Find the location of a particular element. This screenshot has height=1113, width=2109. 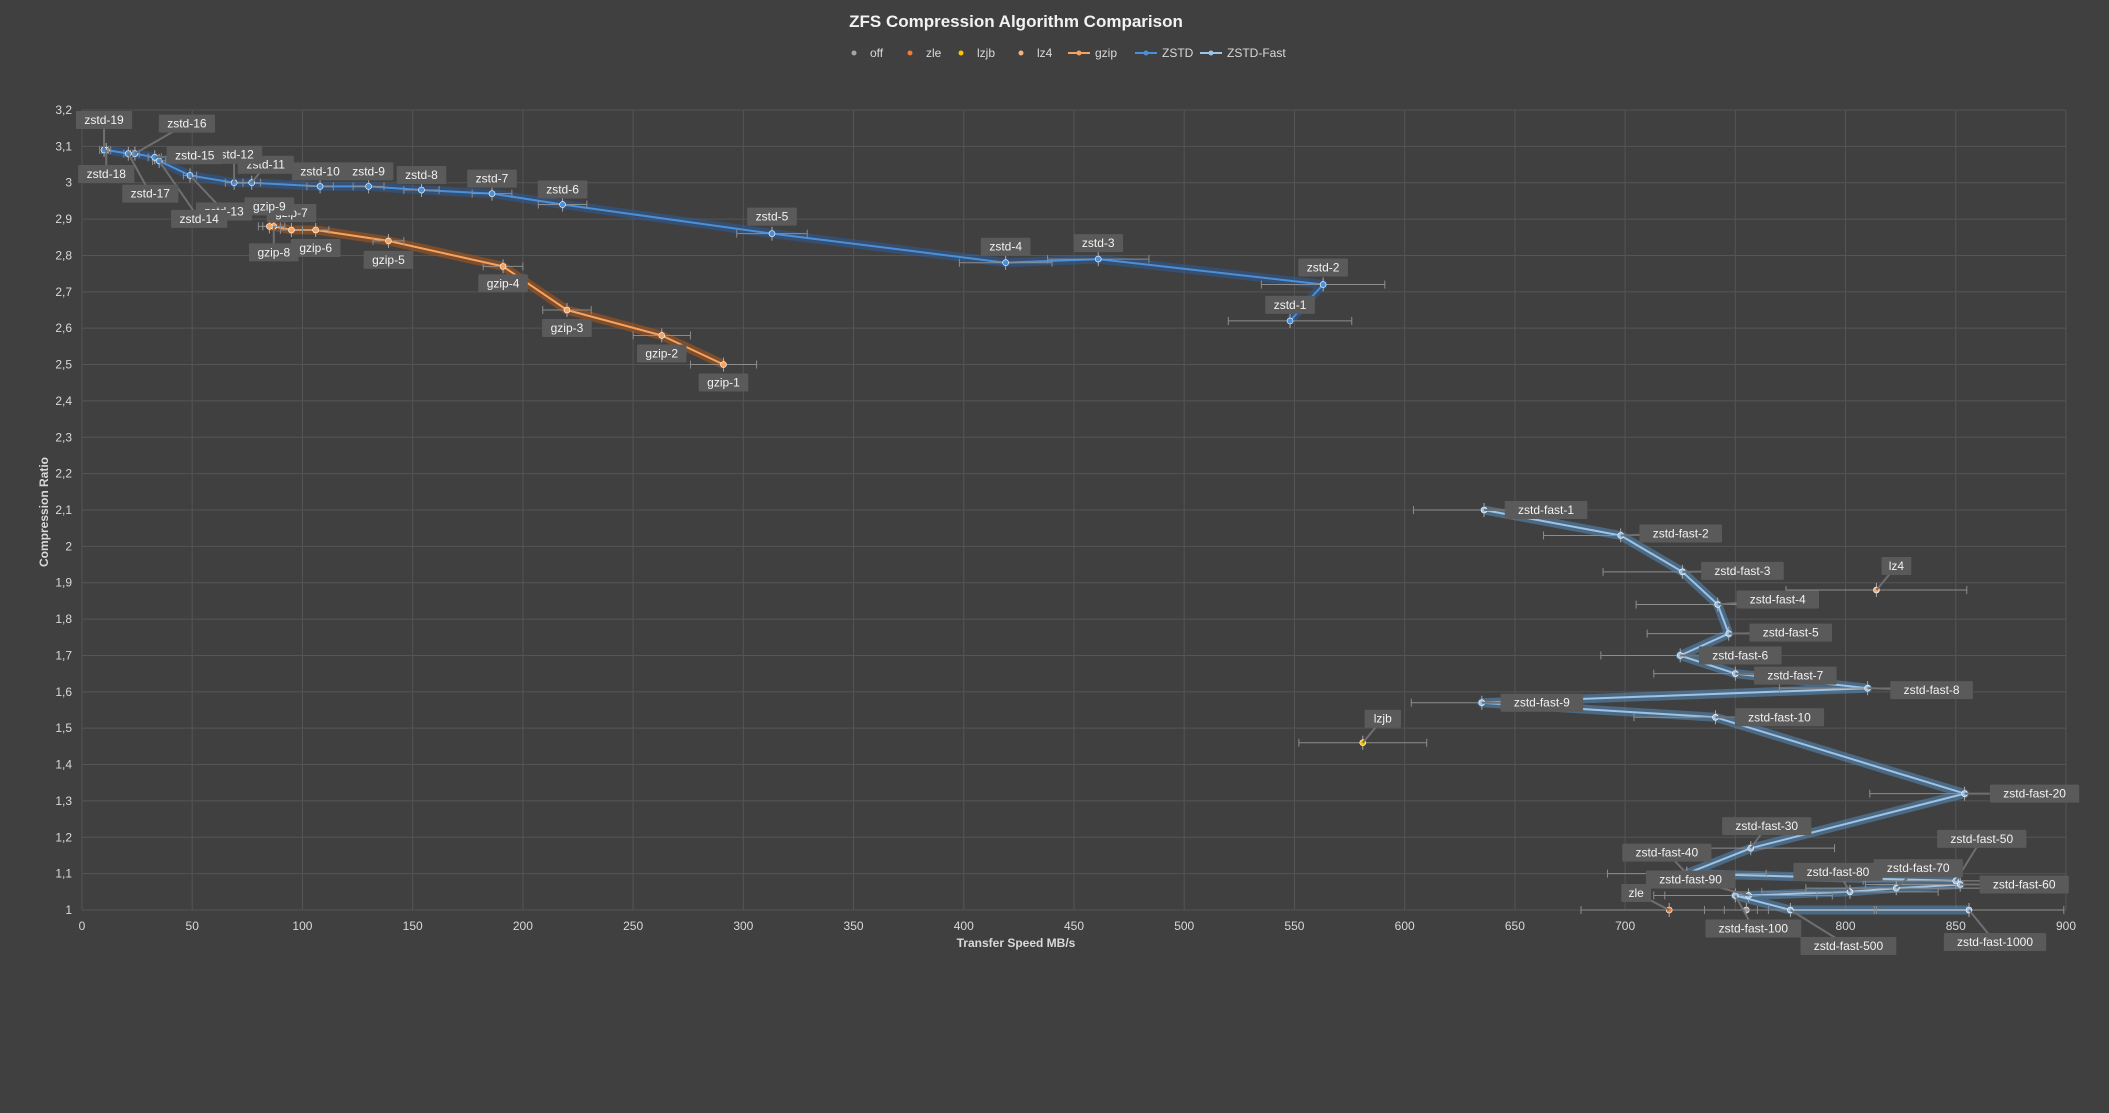

y-tick-label: 1,6 is located at coordinates (63, 692).